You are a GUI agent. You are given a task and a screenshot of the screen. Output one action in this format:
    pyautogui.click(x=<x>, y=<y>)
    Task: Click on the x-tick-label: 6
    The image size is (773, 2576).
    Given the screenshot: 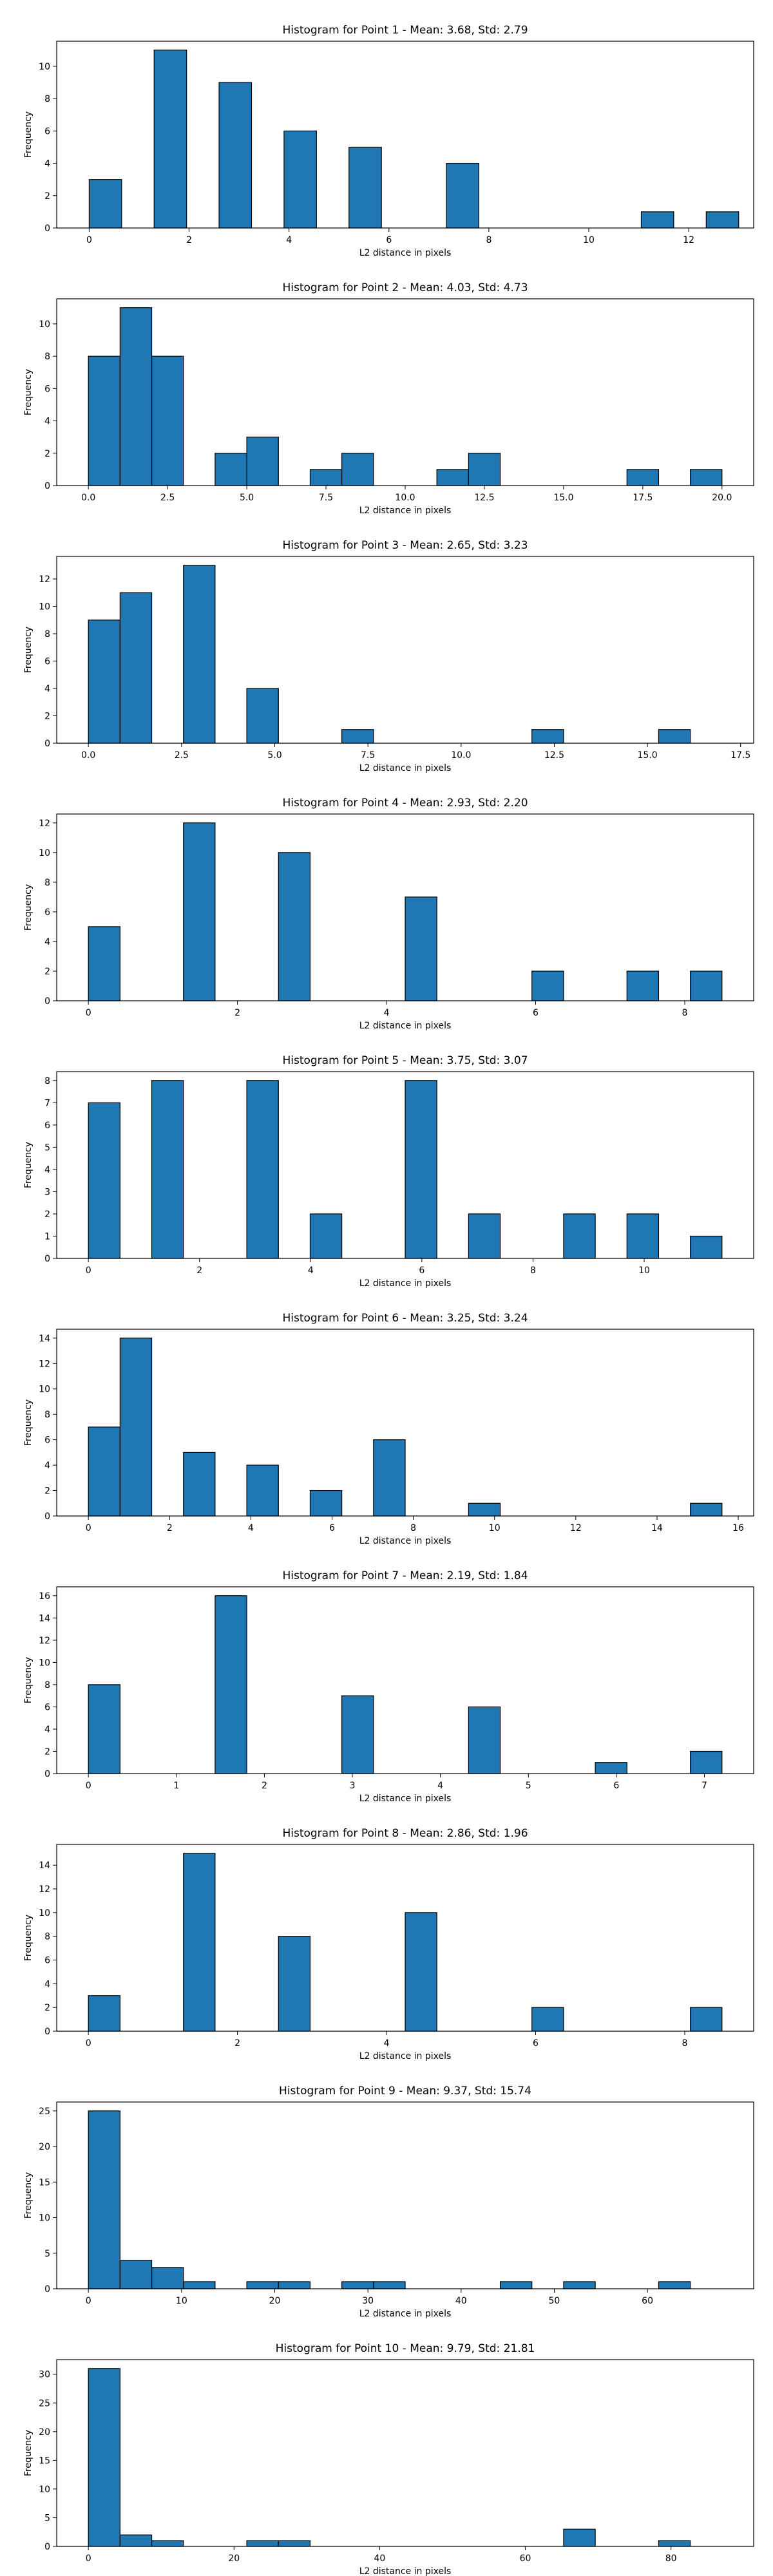 What is the action you would take?
    pyautogui.click(x=332, y=1528)
    